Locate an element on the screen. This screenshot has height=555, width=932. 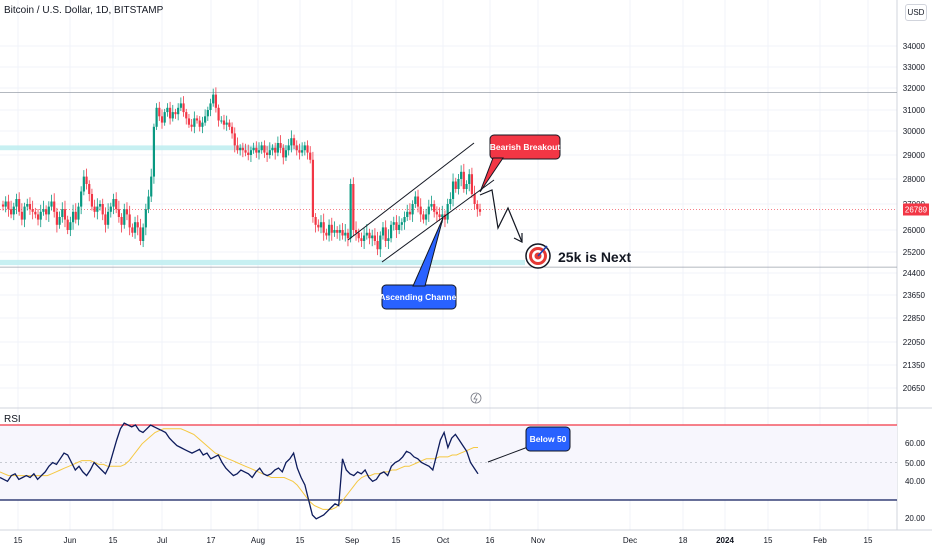
price-axis-label: 22850 is located at coordinates (914, 318).